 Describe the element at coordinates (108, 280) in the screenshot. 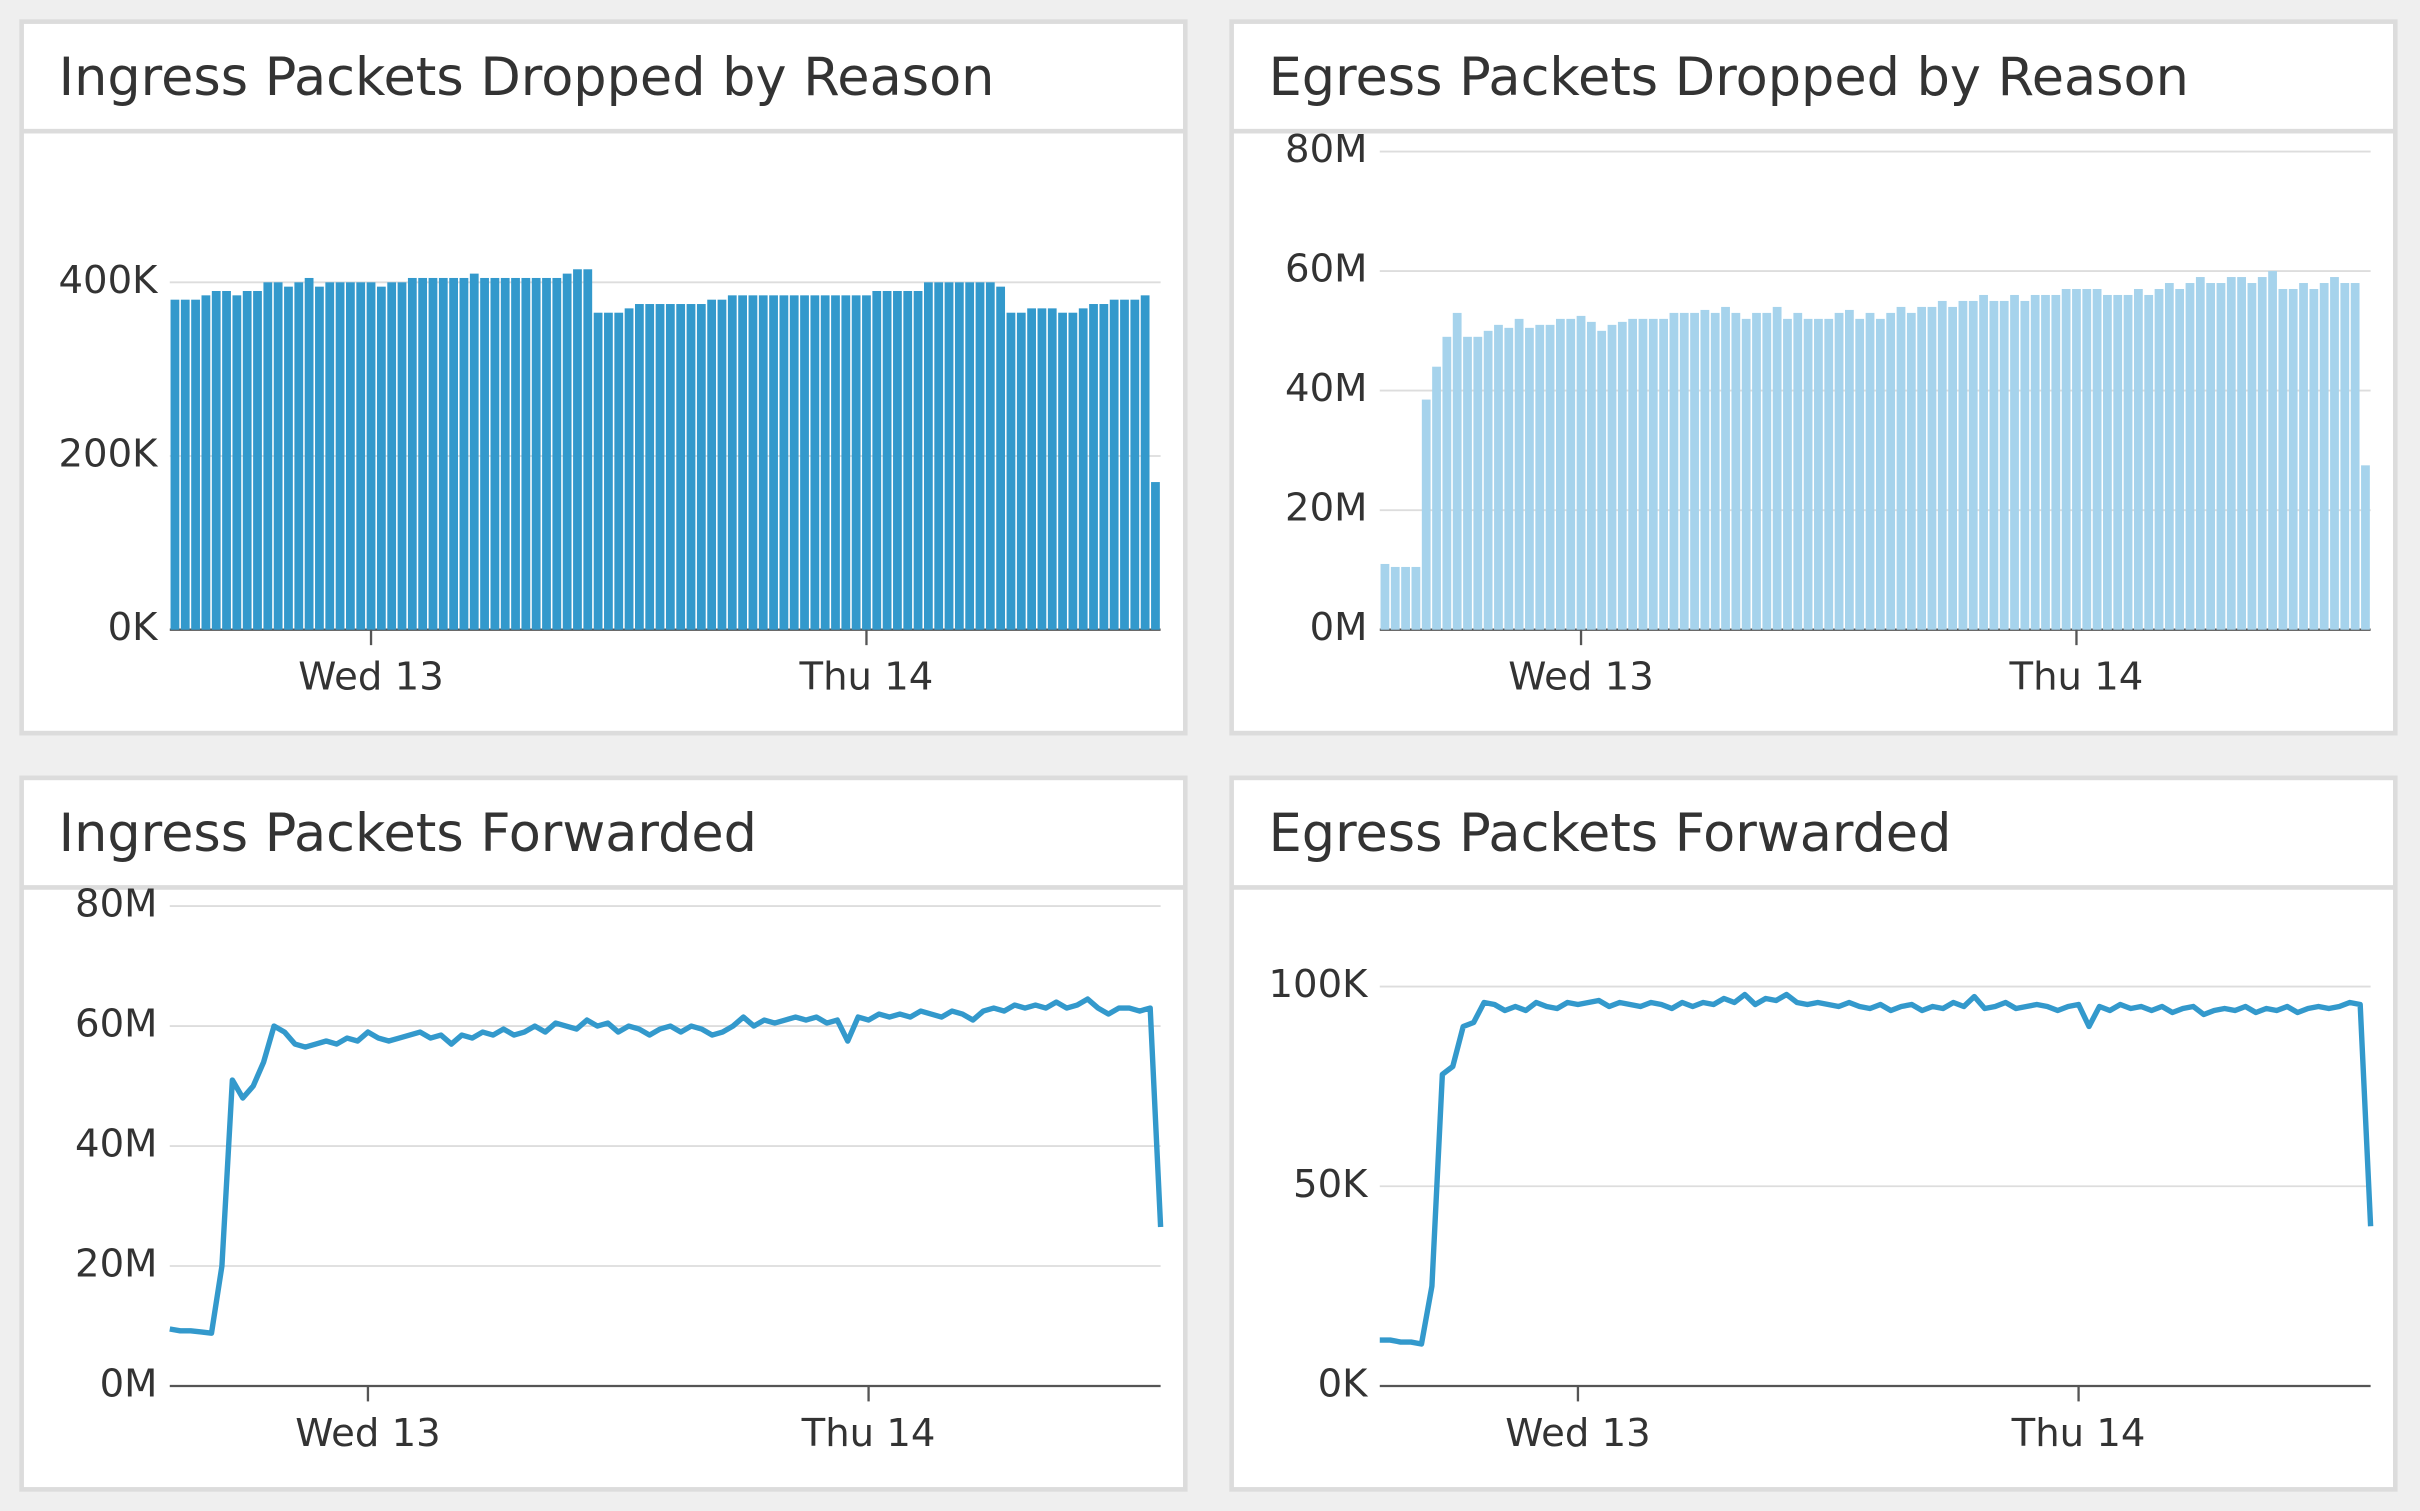

I see `y-tick-label: 400K` at that location.